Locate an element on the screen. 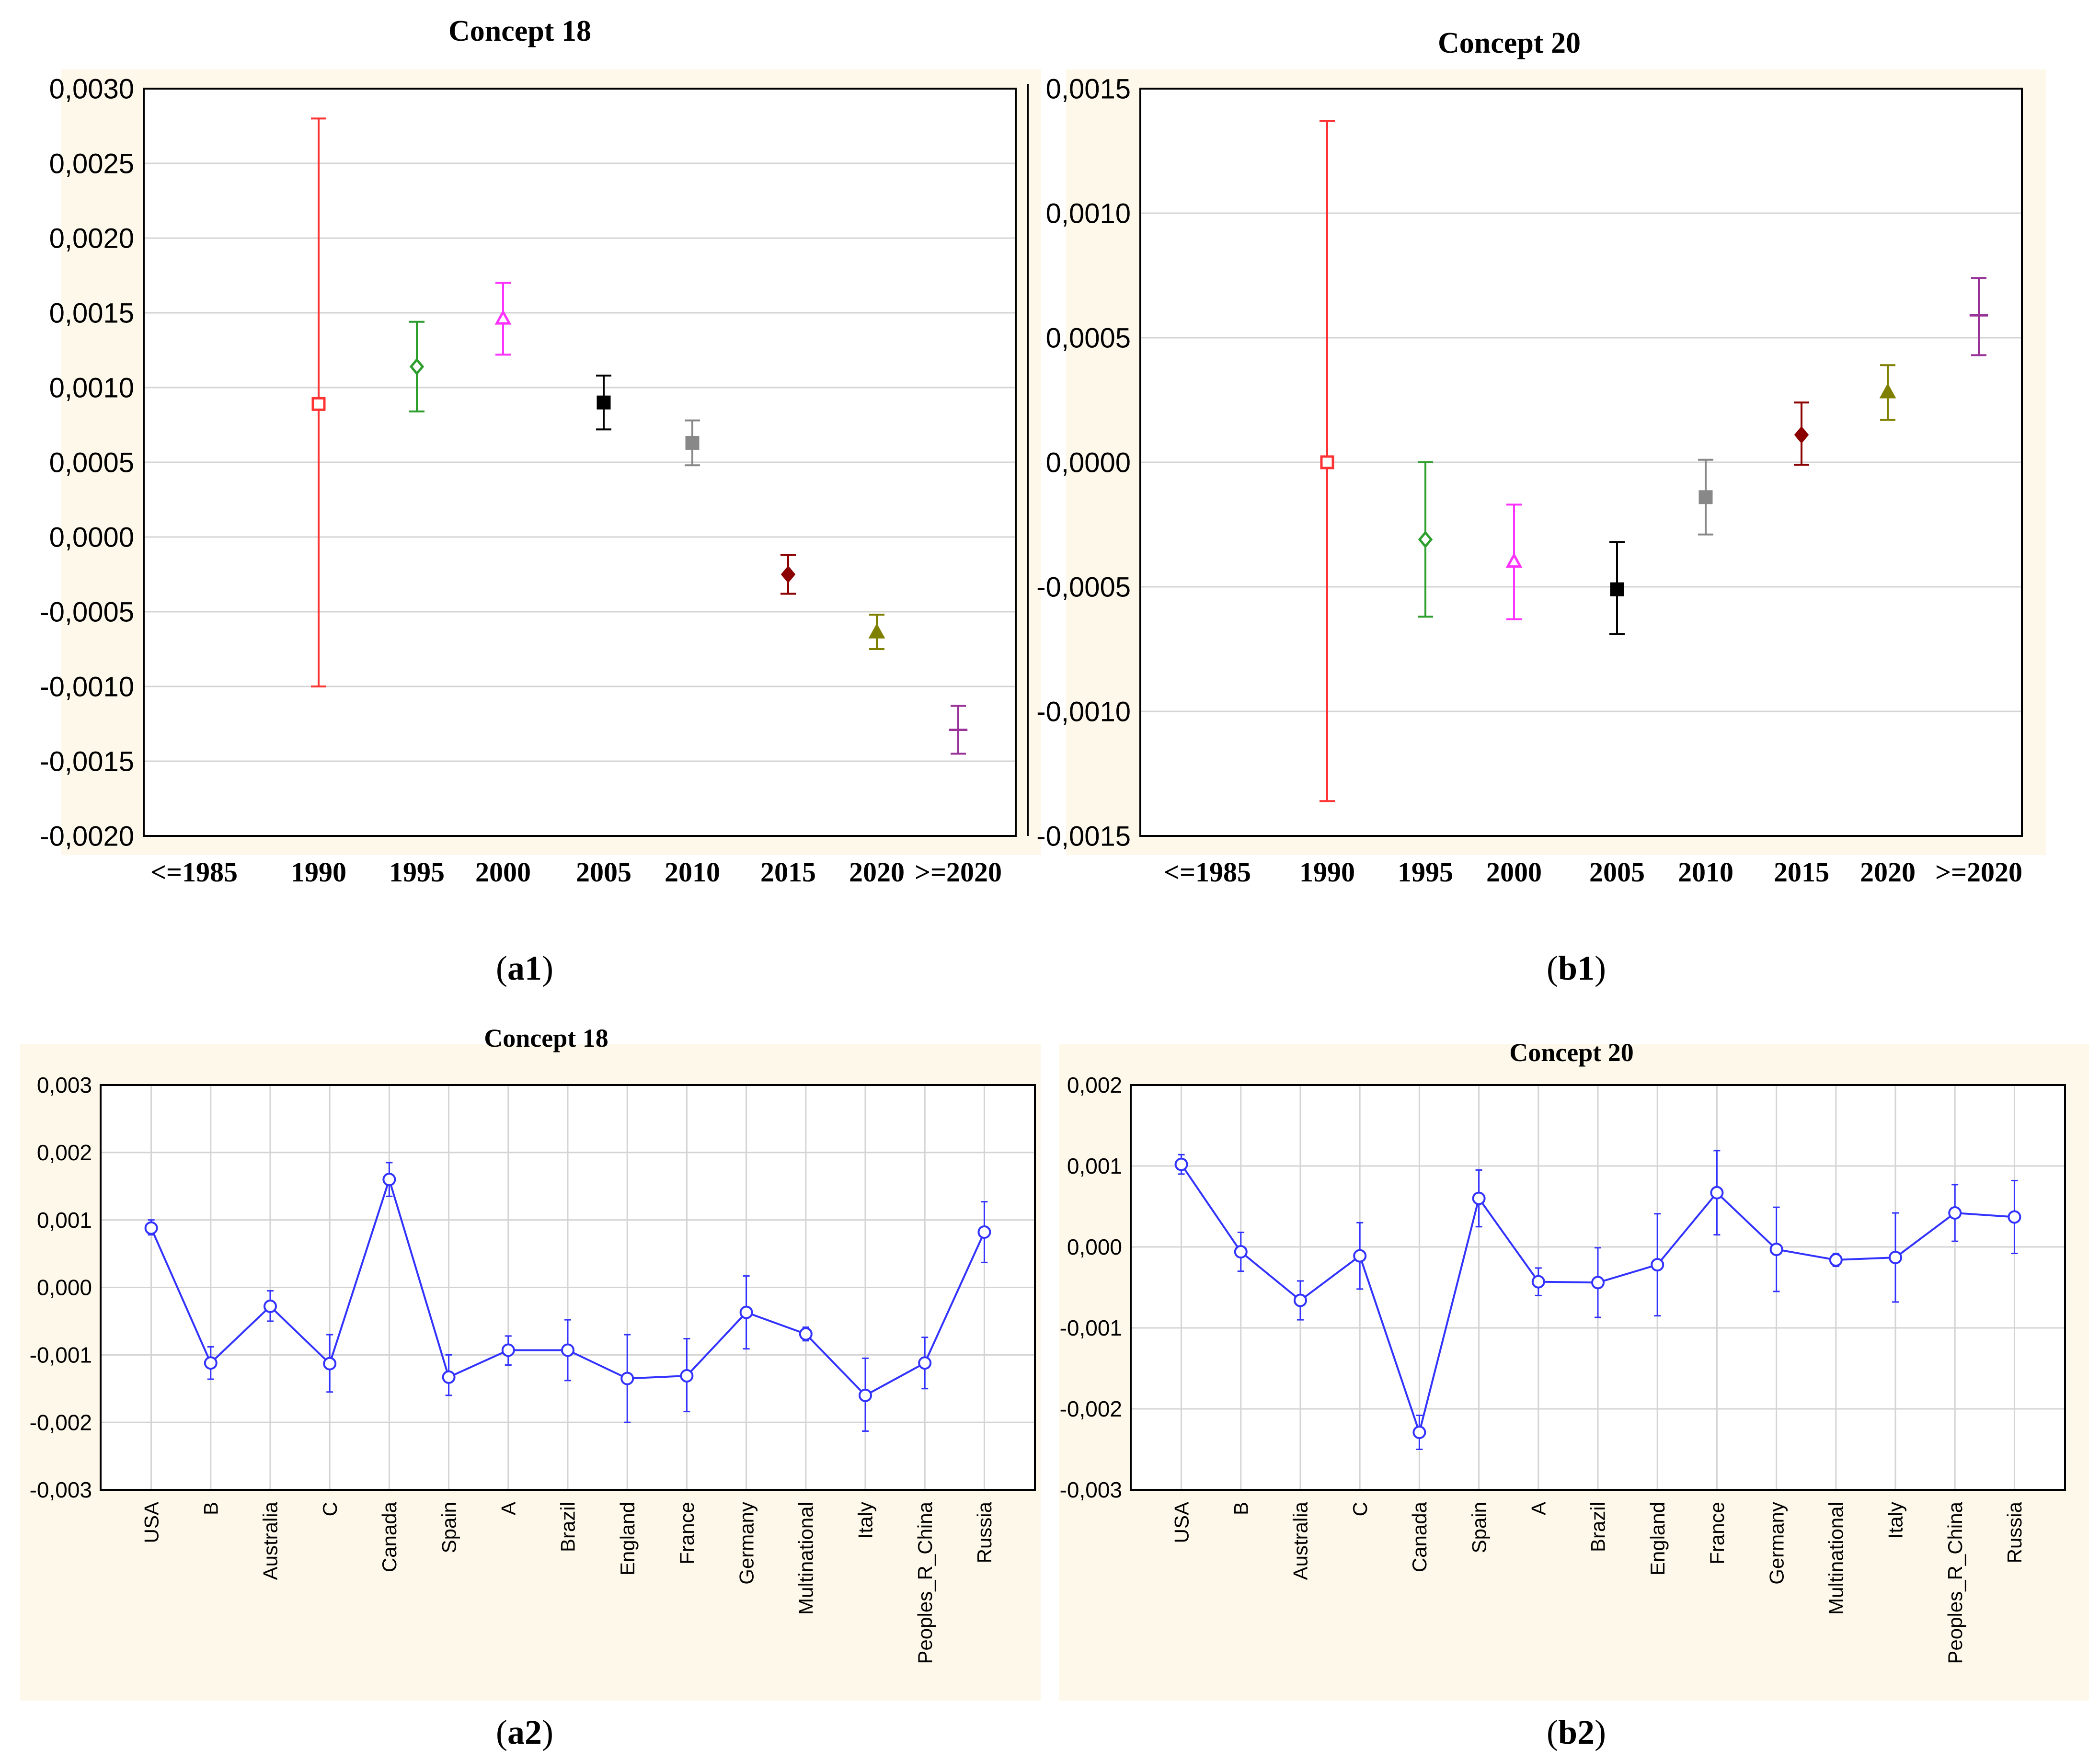 The image size is (2100, 1760). panel-caption: (b1) is located at coordinates (1576, 968).